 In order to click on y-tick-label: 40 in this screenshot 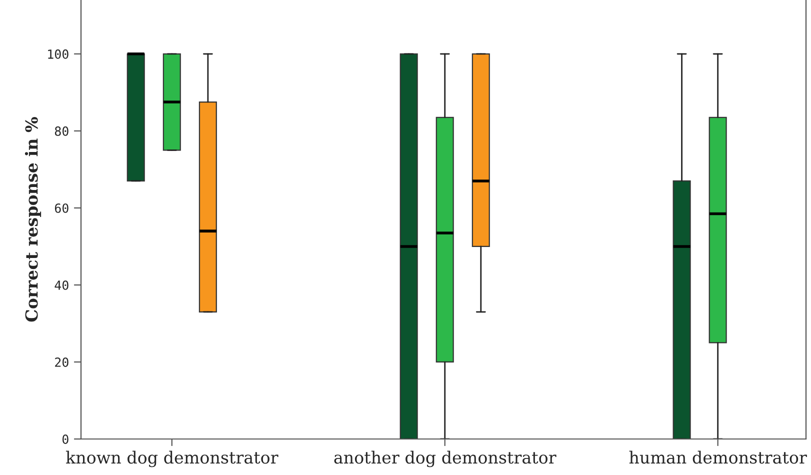, I will do `click(61, 285)`.